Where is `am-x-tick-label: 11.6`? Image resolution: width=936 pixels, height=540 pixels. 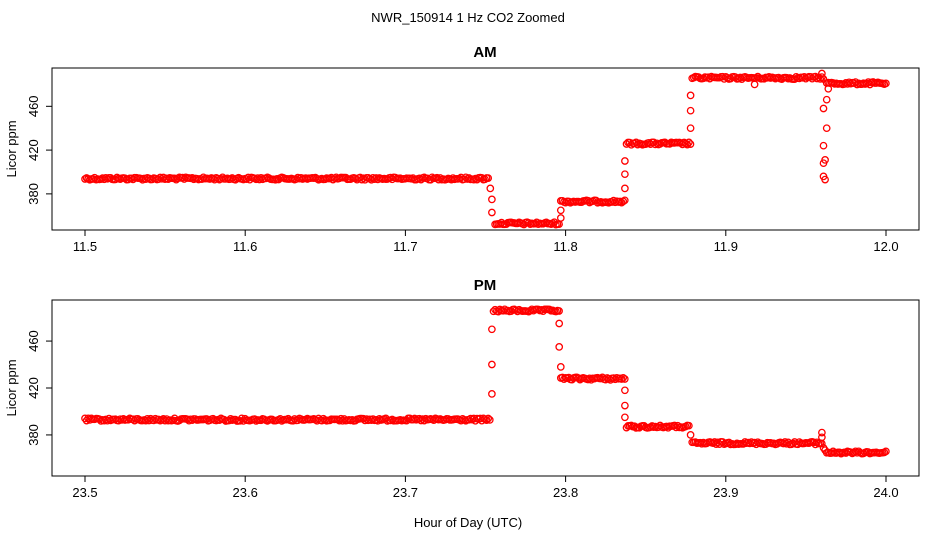
am-x-tick-label: 11.6 is located at coordinates (245, 246).